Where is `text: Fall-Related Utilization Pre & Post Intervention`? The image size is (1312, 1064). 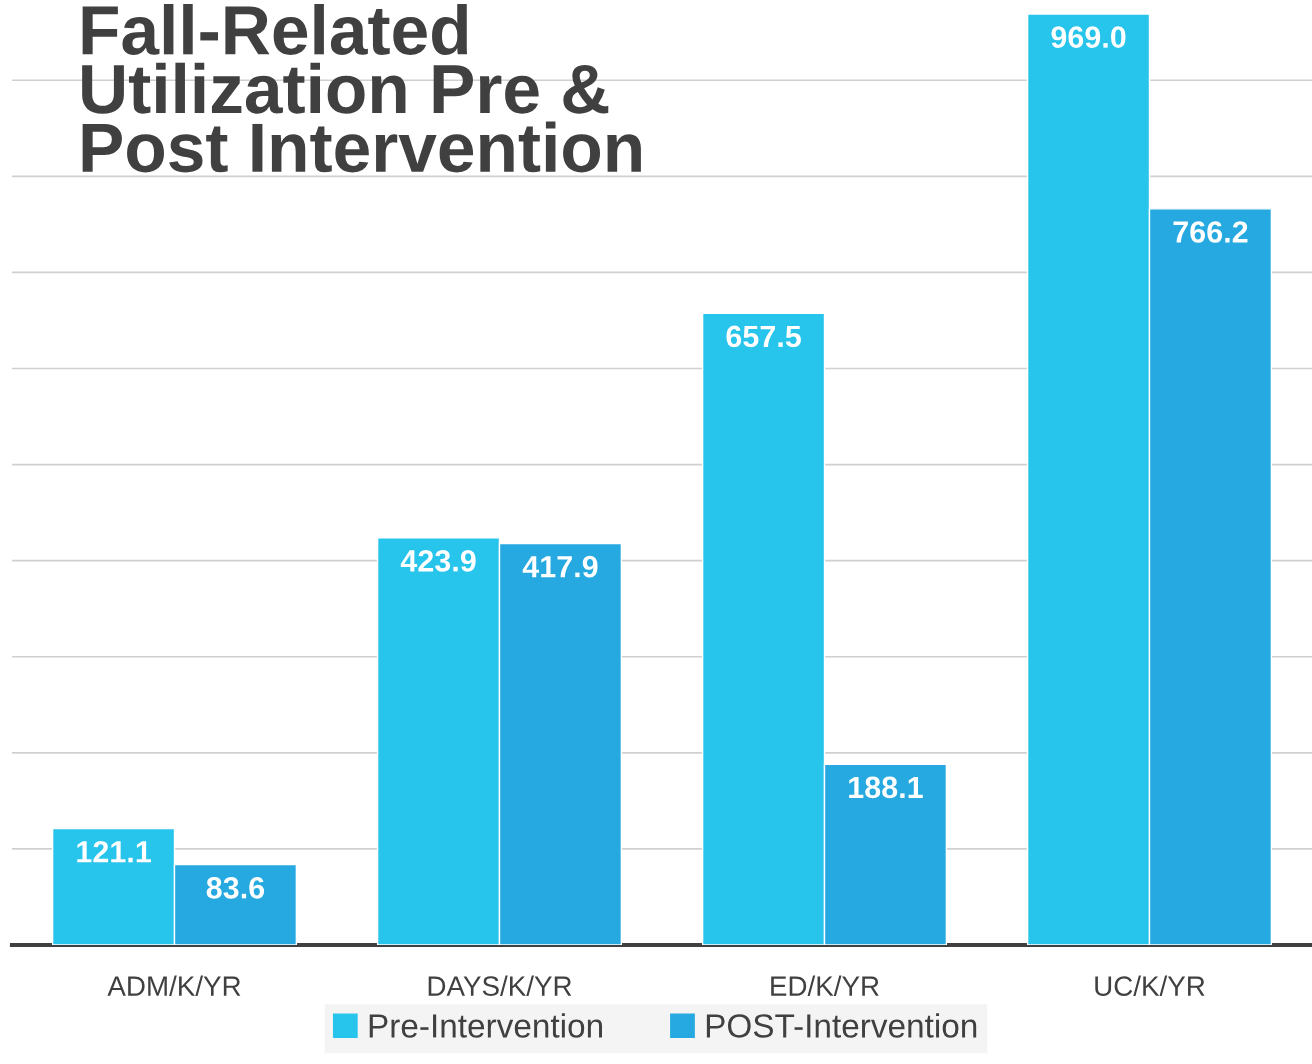
text: Fall-Related Utilization Pre & Post Intervention is located at coordinates (361, 88).